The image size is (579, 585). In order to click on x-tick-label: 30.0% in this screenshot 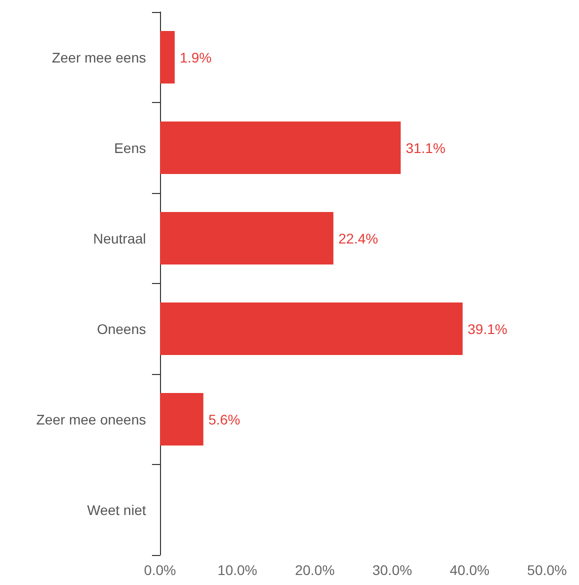, I will do `click(392, 570)`.